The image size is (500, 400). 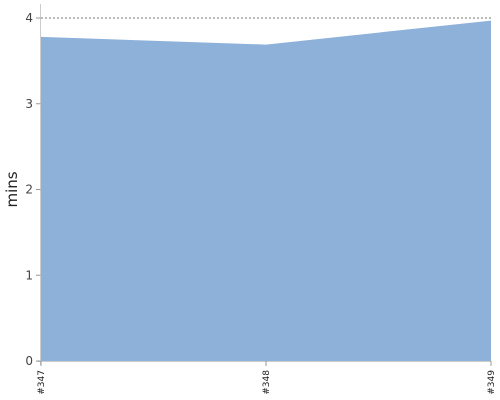 What do you see at coordinates (29, 18) in the screenshot?
I see `y-tick-label: 4` at bounding box center [29, 18].